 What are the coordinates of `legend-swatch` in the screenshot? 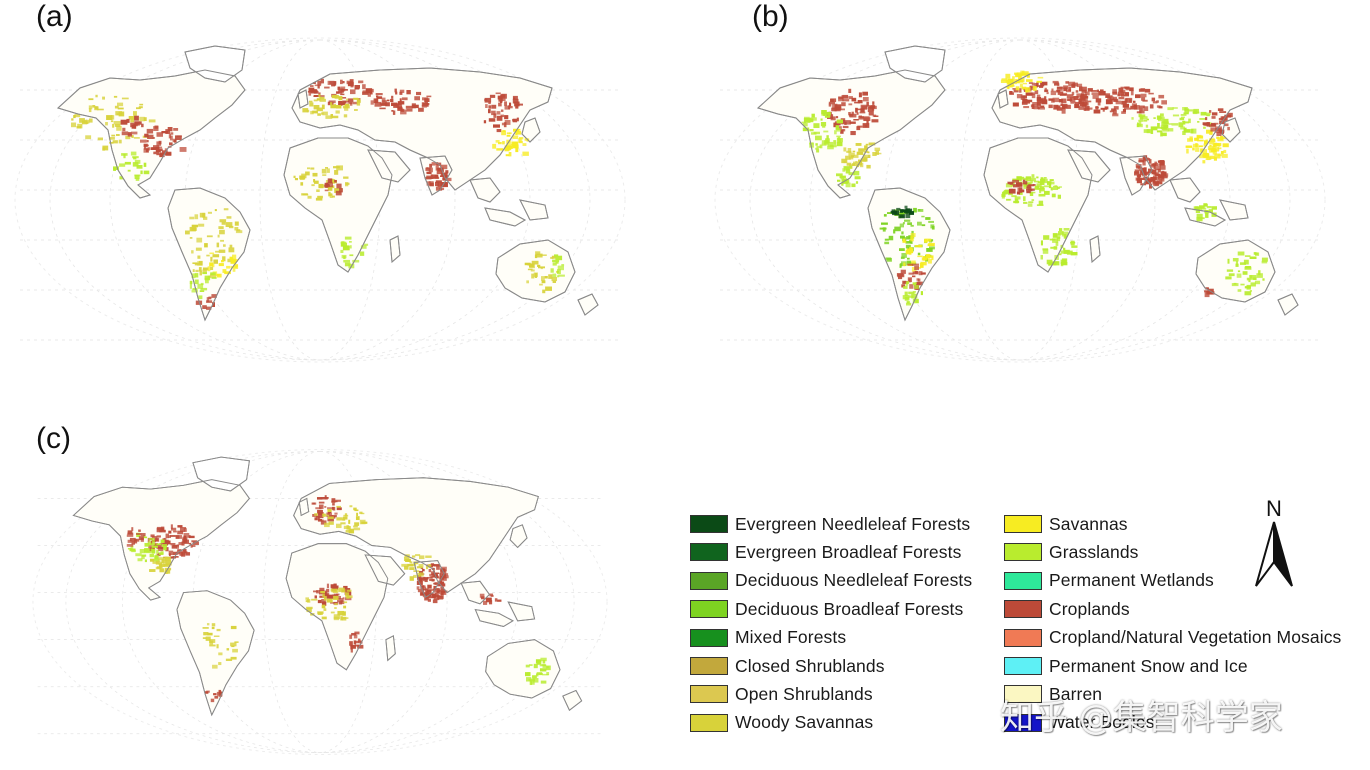 It's located at (709, 552).